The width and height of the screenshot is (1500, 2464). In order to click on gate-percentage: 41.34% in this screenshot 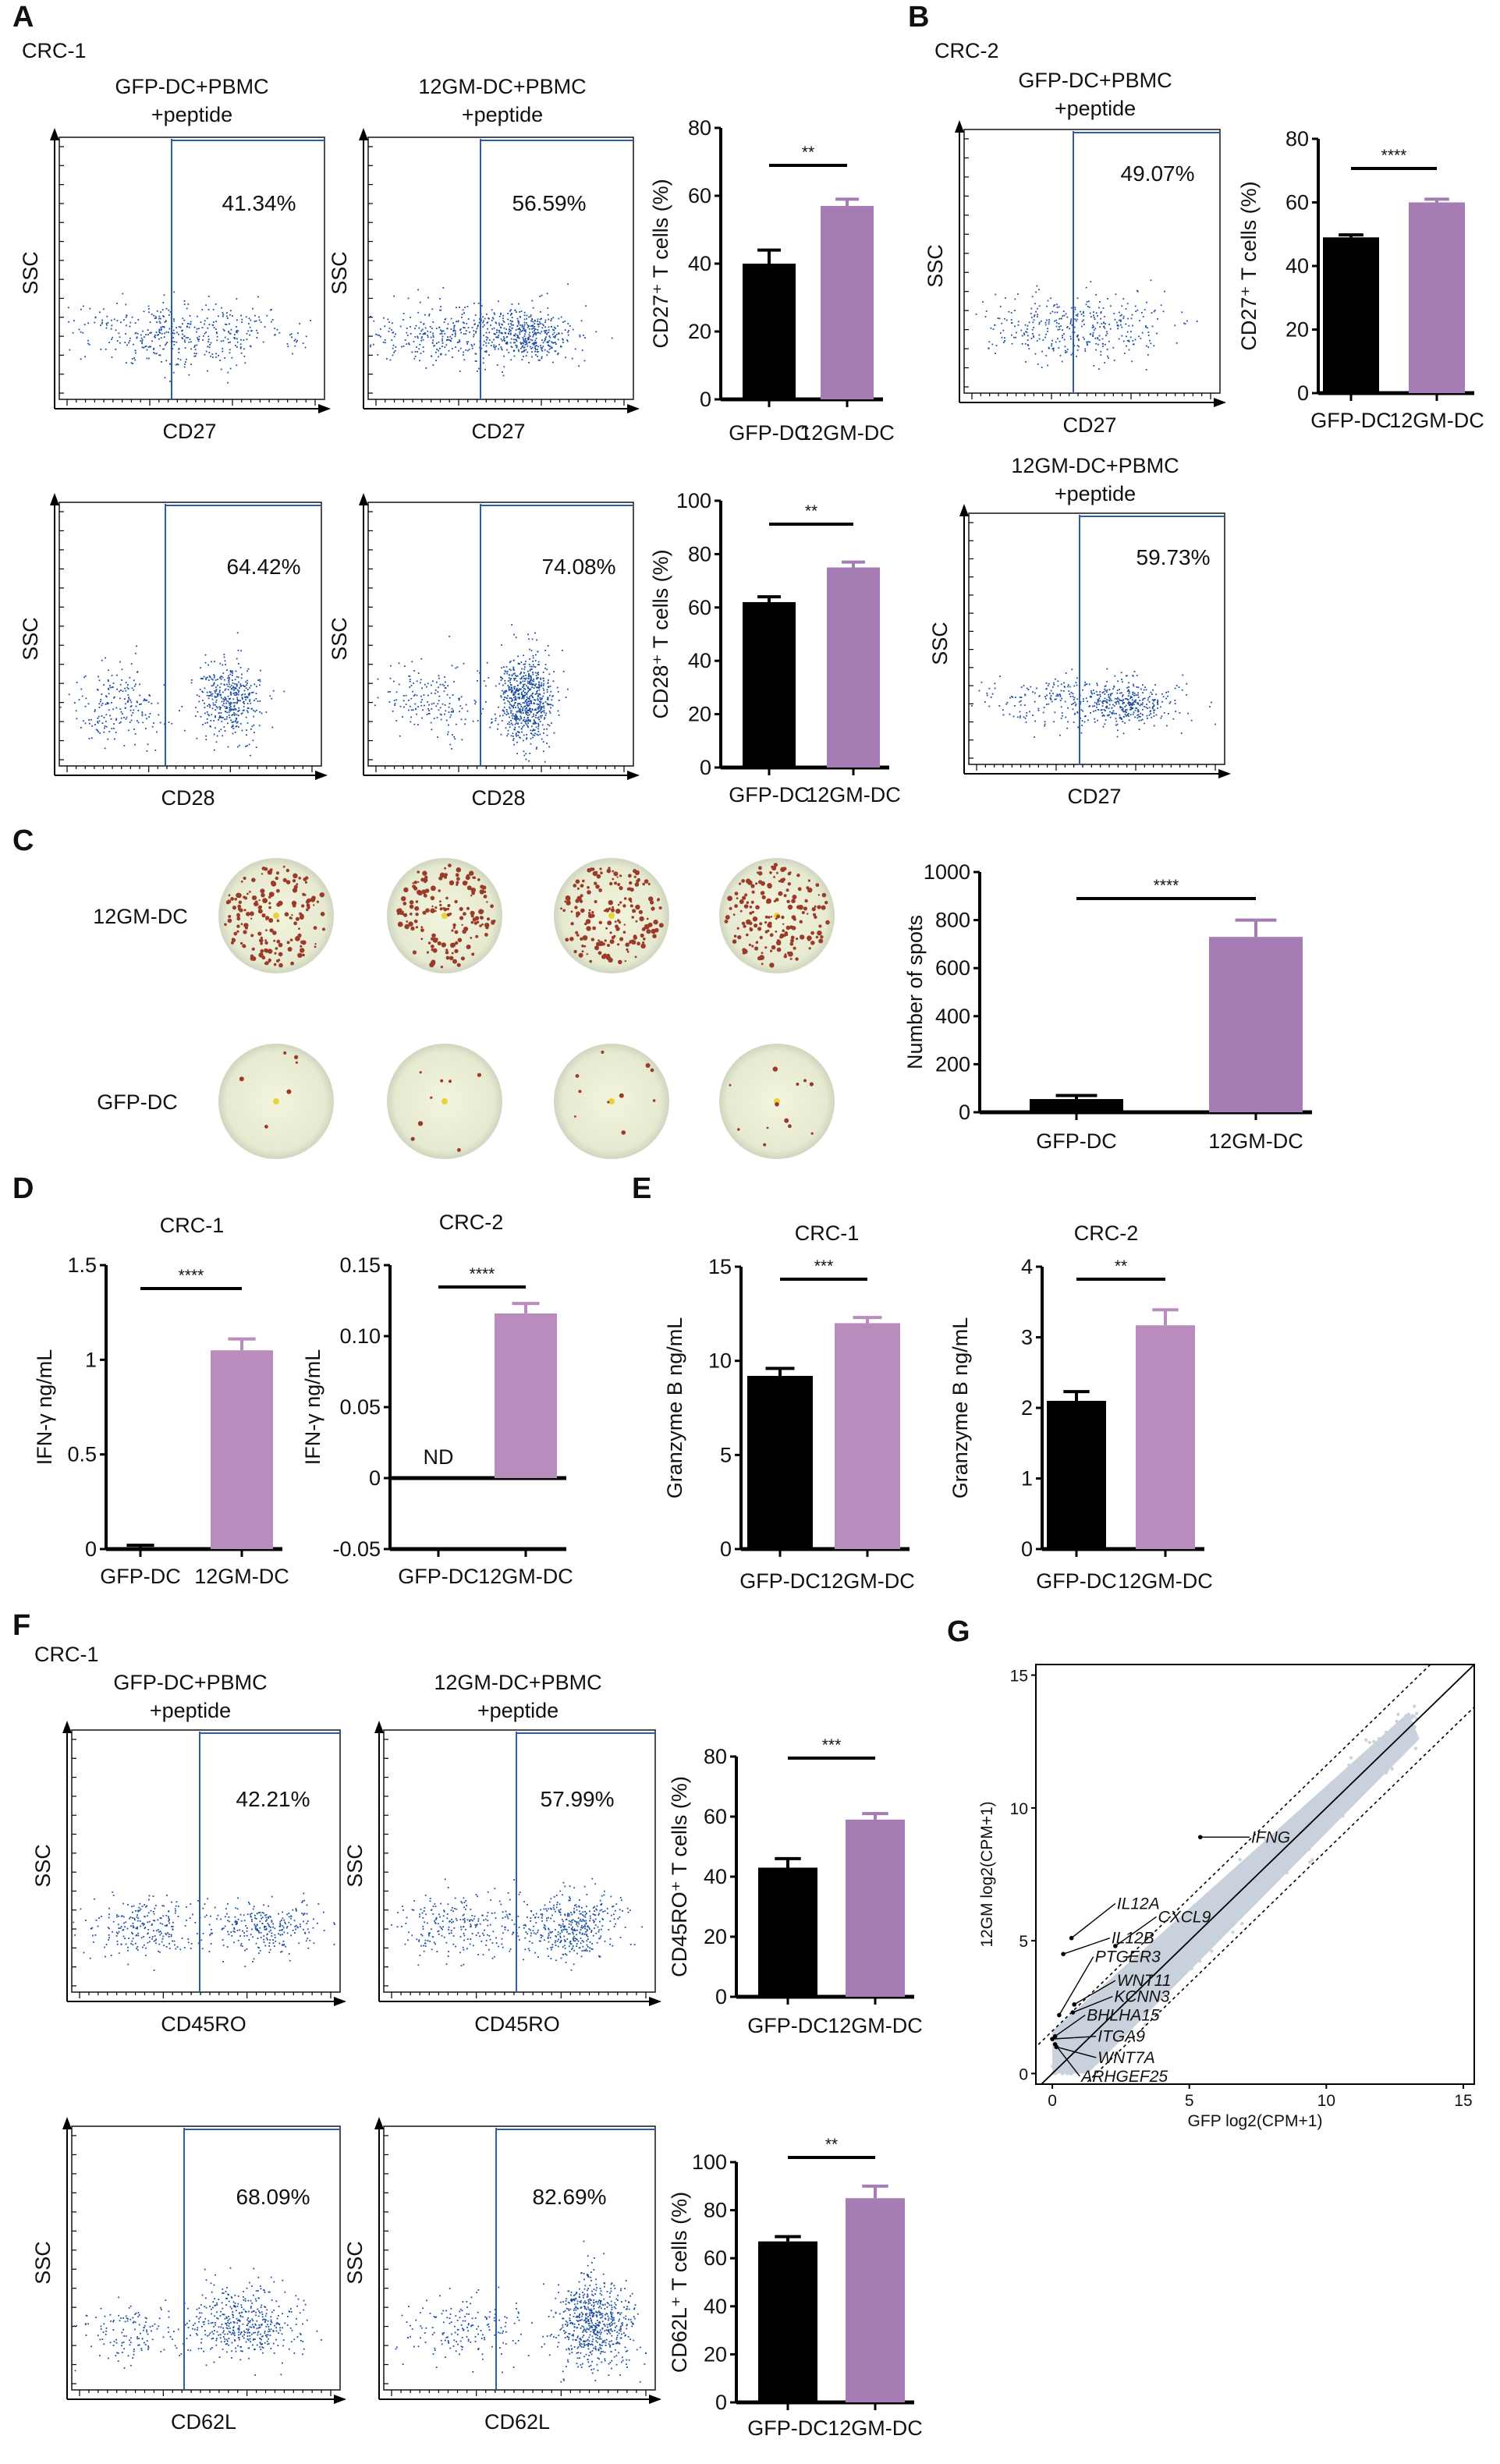, I will do `click(259, 203)`.